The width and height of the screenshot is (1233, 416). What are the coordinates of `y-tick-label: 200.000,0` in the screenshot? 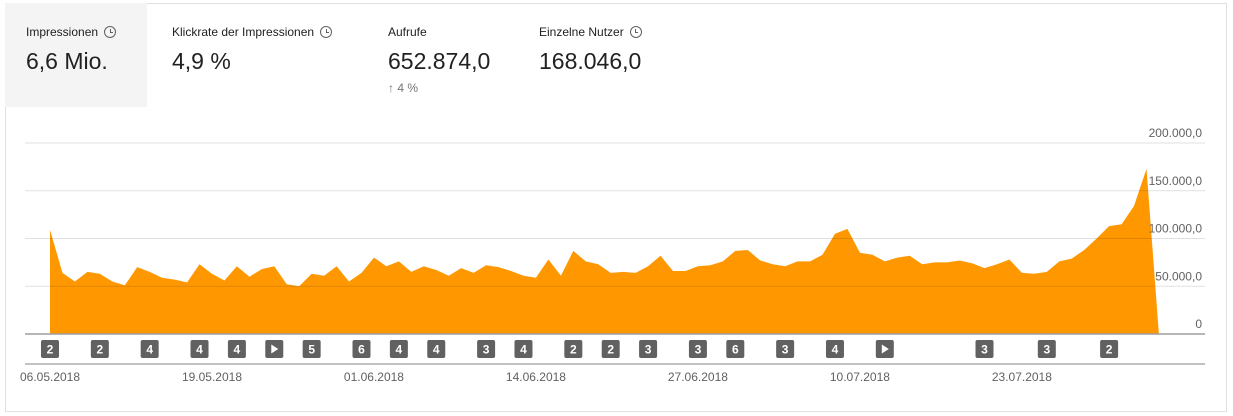 It's located at (1176, 133).